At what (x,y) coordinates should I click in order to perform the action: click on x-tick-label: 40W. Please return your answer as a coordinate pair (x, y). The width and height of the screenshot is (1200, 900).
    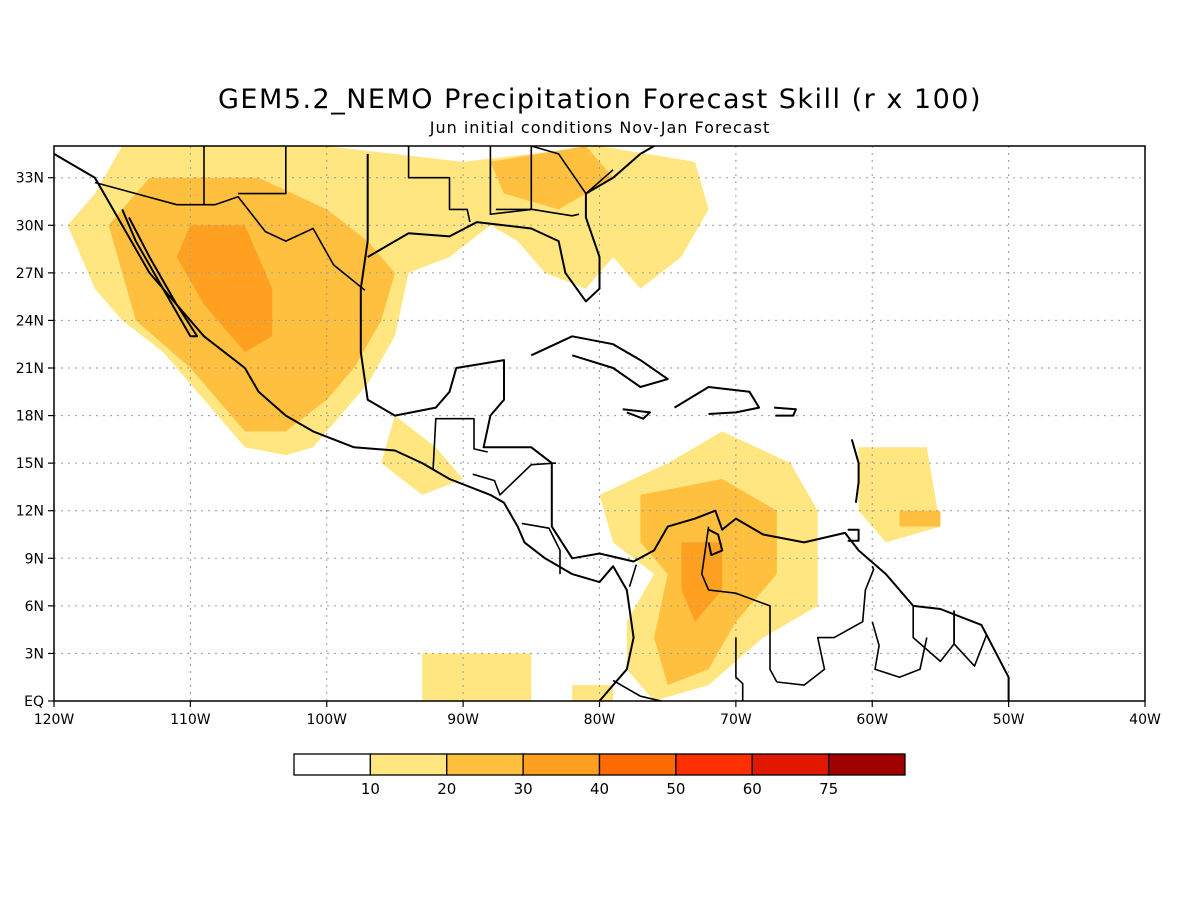
    Looking at the image, I should click on (1145, 720).